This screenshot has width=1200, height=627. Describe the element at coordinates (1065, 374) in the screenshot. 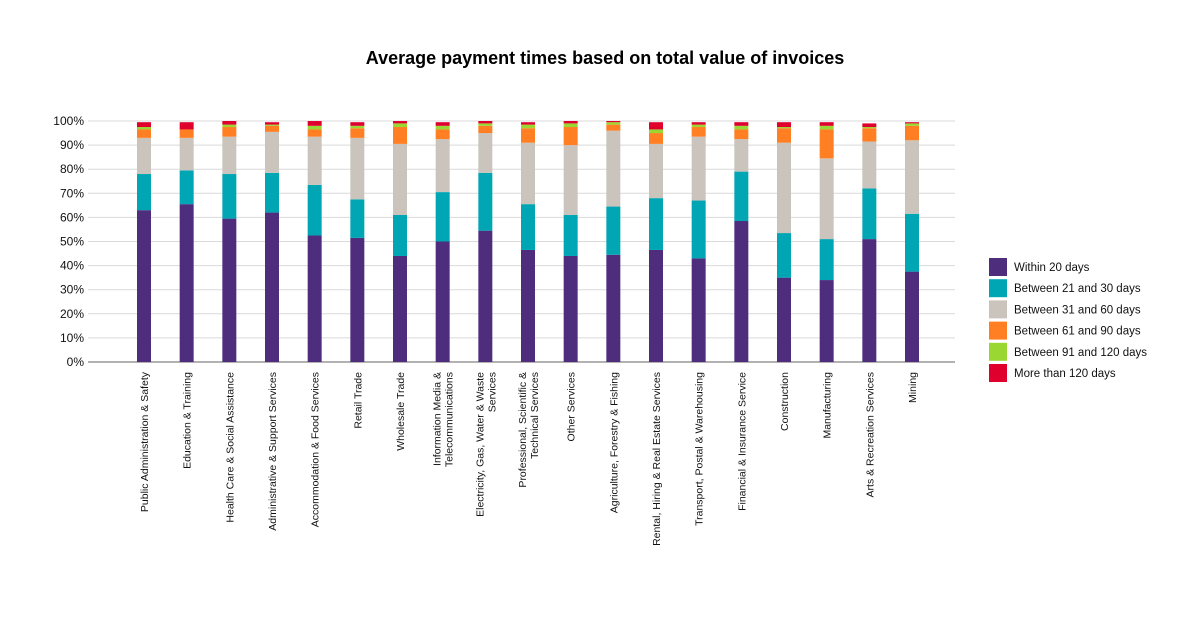

I see `legend-label: More than 120 days` at that location.